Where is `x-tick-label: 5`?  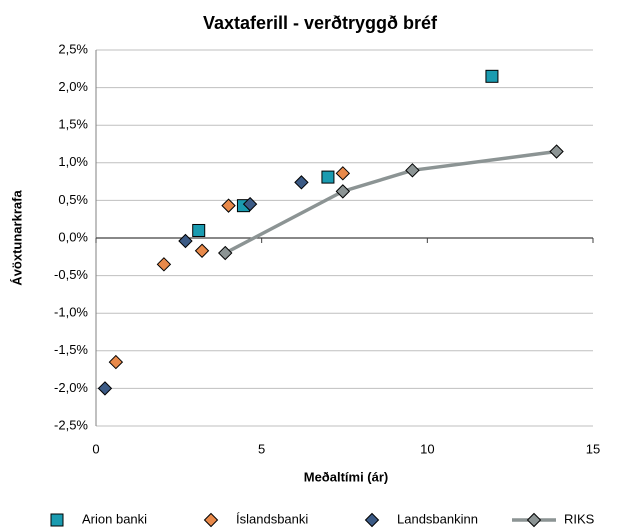
x-tick-label: 5 is located at coordinates (261, 448).